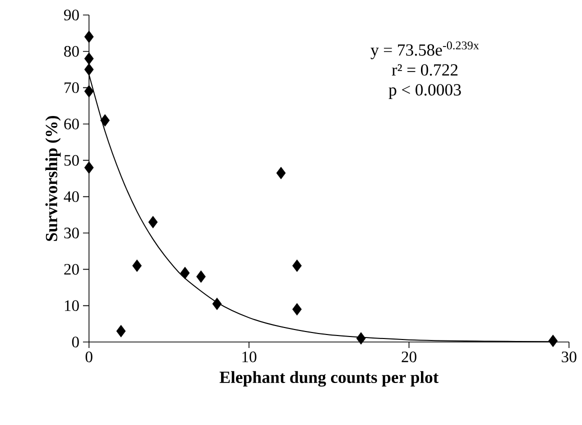  What do you see at coordinates (424, 50) in the screenshot?
I see `annotation: y = 73.58e$^{-0.239x}$` at bounding box center [424, 50].